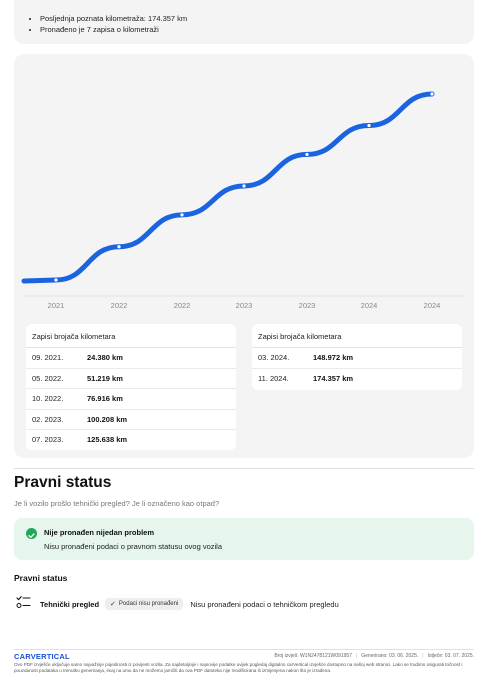  Describe the element at coordinates (42, 656) in the screenshot. I see `carvertical-logo: CARVERTICAL` at that location.